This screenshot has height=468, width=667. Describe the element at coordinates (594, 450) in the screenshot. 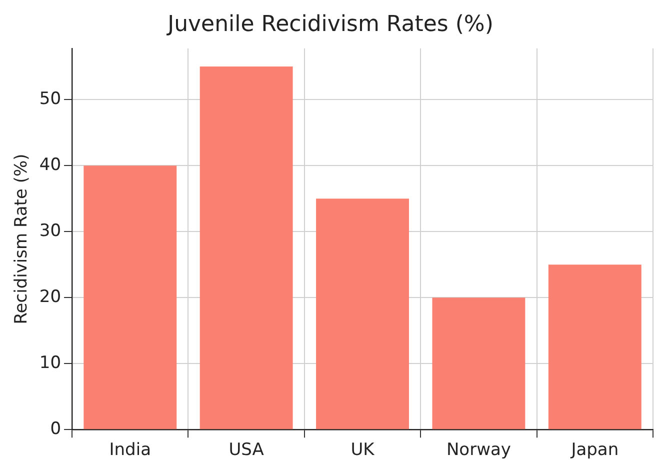

I see `x-tick-label: Japan` at that location.